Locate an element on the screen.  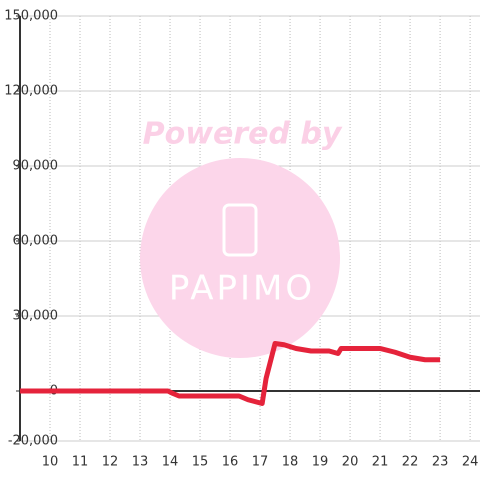
x-tick-label: 21 is located at coordinates (380, 462).